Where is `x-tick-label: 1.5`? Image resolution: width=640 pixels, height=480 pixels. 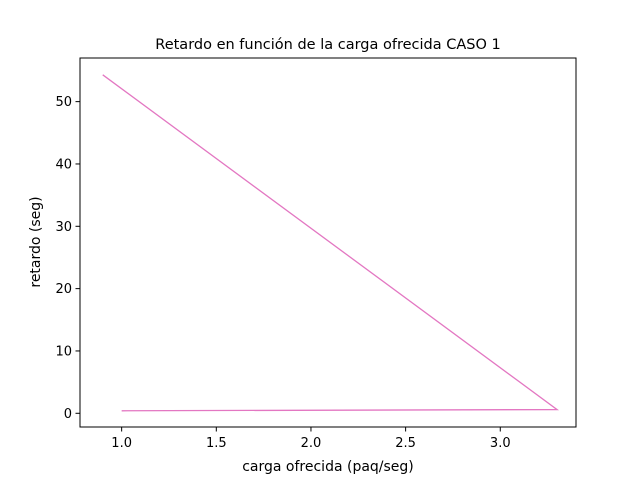
x-tick-label: 1.5 is located at coordinates (216, 443).